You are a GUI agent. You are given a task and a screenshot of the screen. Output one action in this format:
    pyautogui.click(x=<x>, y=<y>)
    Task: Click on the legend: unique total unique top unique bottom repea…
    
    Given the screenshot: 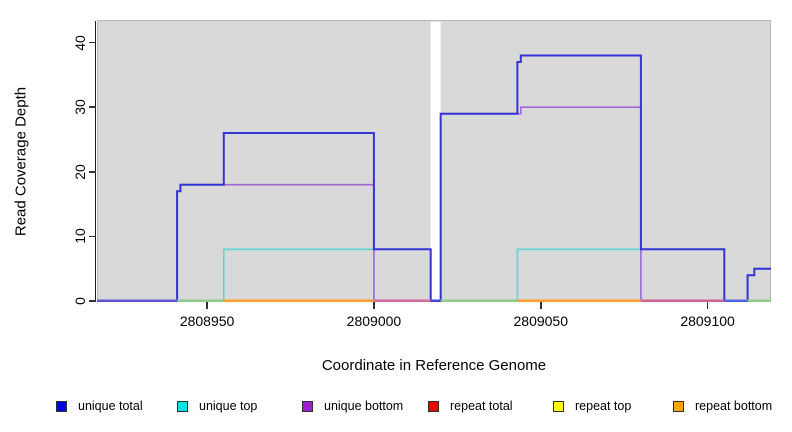 What is the action you would take?
    pyautogui.click(x=396, y=407)
    